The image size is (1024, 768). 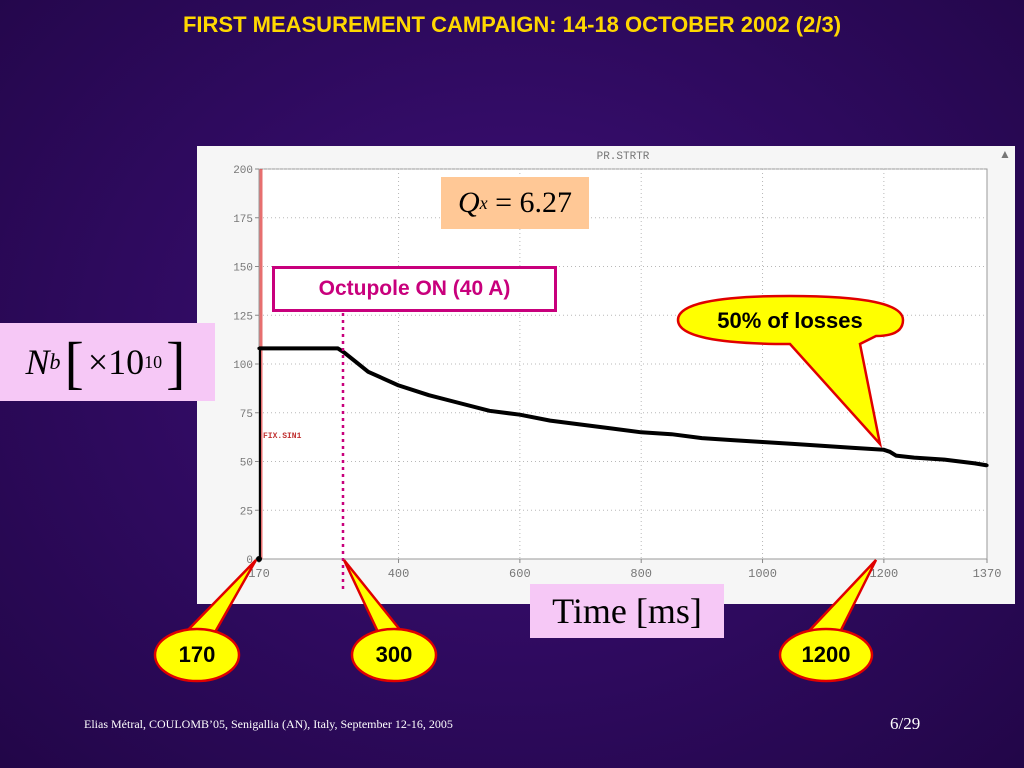 I want to click on marker-300-callout, so click(x=394, y=655).